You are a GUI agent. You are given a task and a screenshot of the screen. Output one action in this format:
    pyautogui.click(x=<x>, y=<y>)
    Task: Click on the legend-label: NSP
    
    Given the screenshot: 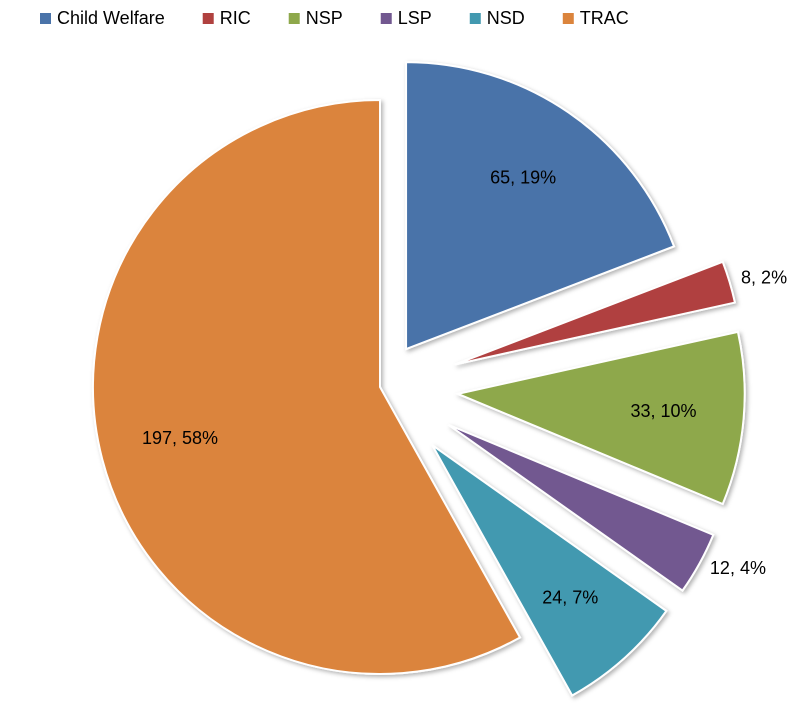 What is the action you would take?
    pyautogui.click(x=324, y=18)
    